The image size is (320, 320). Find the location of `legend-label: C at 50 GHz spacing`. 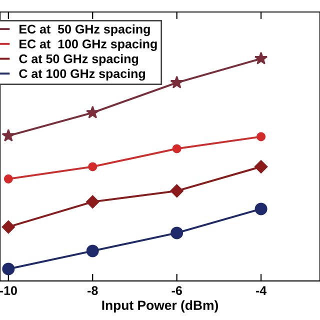

legend-label: C at 50 GHz spacing is located at coordinates (78, 60).